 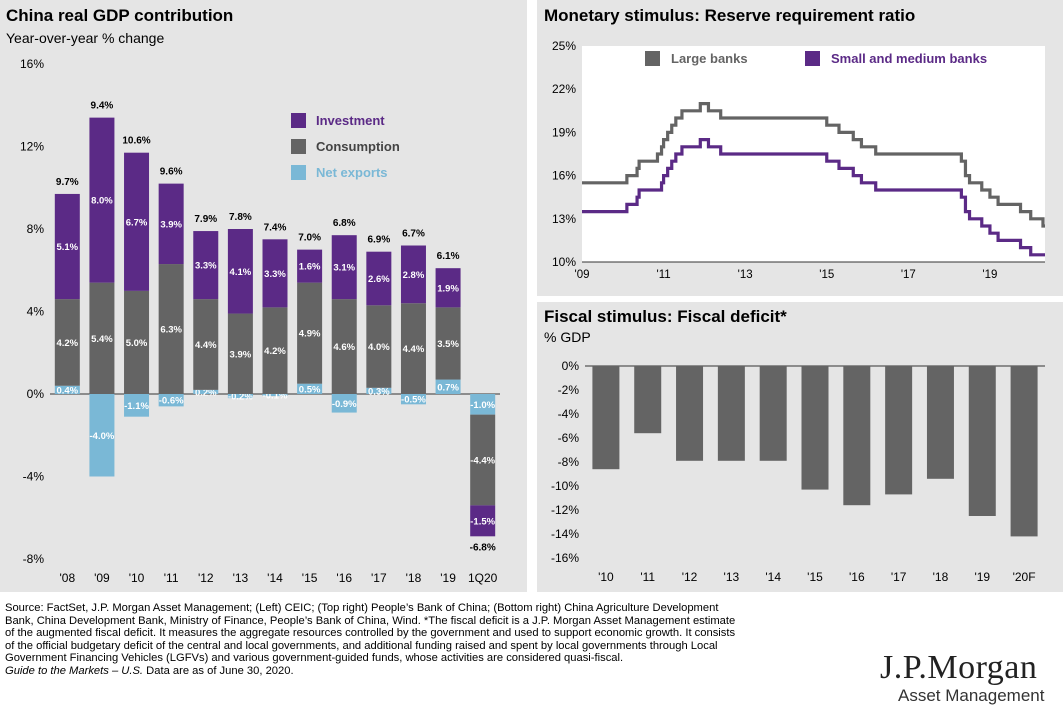 What do you see at coordinates (569, 462) in the screenshot?
I see `deficit-y-tick-label: -8%` at bounding box center [569, 462].